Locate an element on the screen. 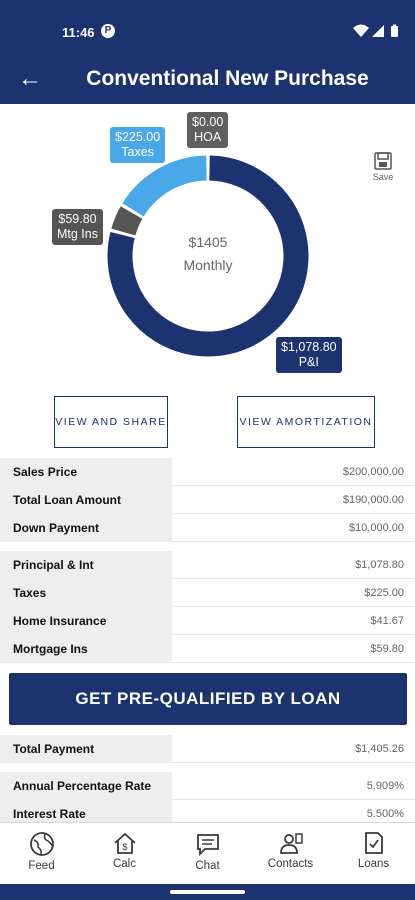 This screenshot has width=415, height=900. get-pre-qualified-button: GET PRE-QUALIFIED BY LOAN is located at coordinates (208, 699).